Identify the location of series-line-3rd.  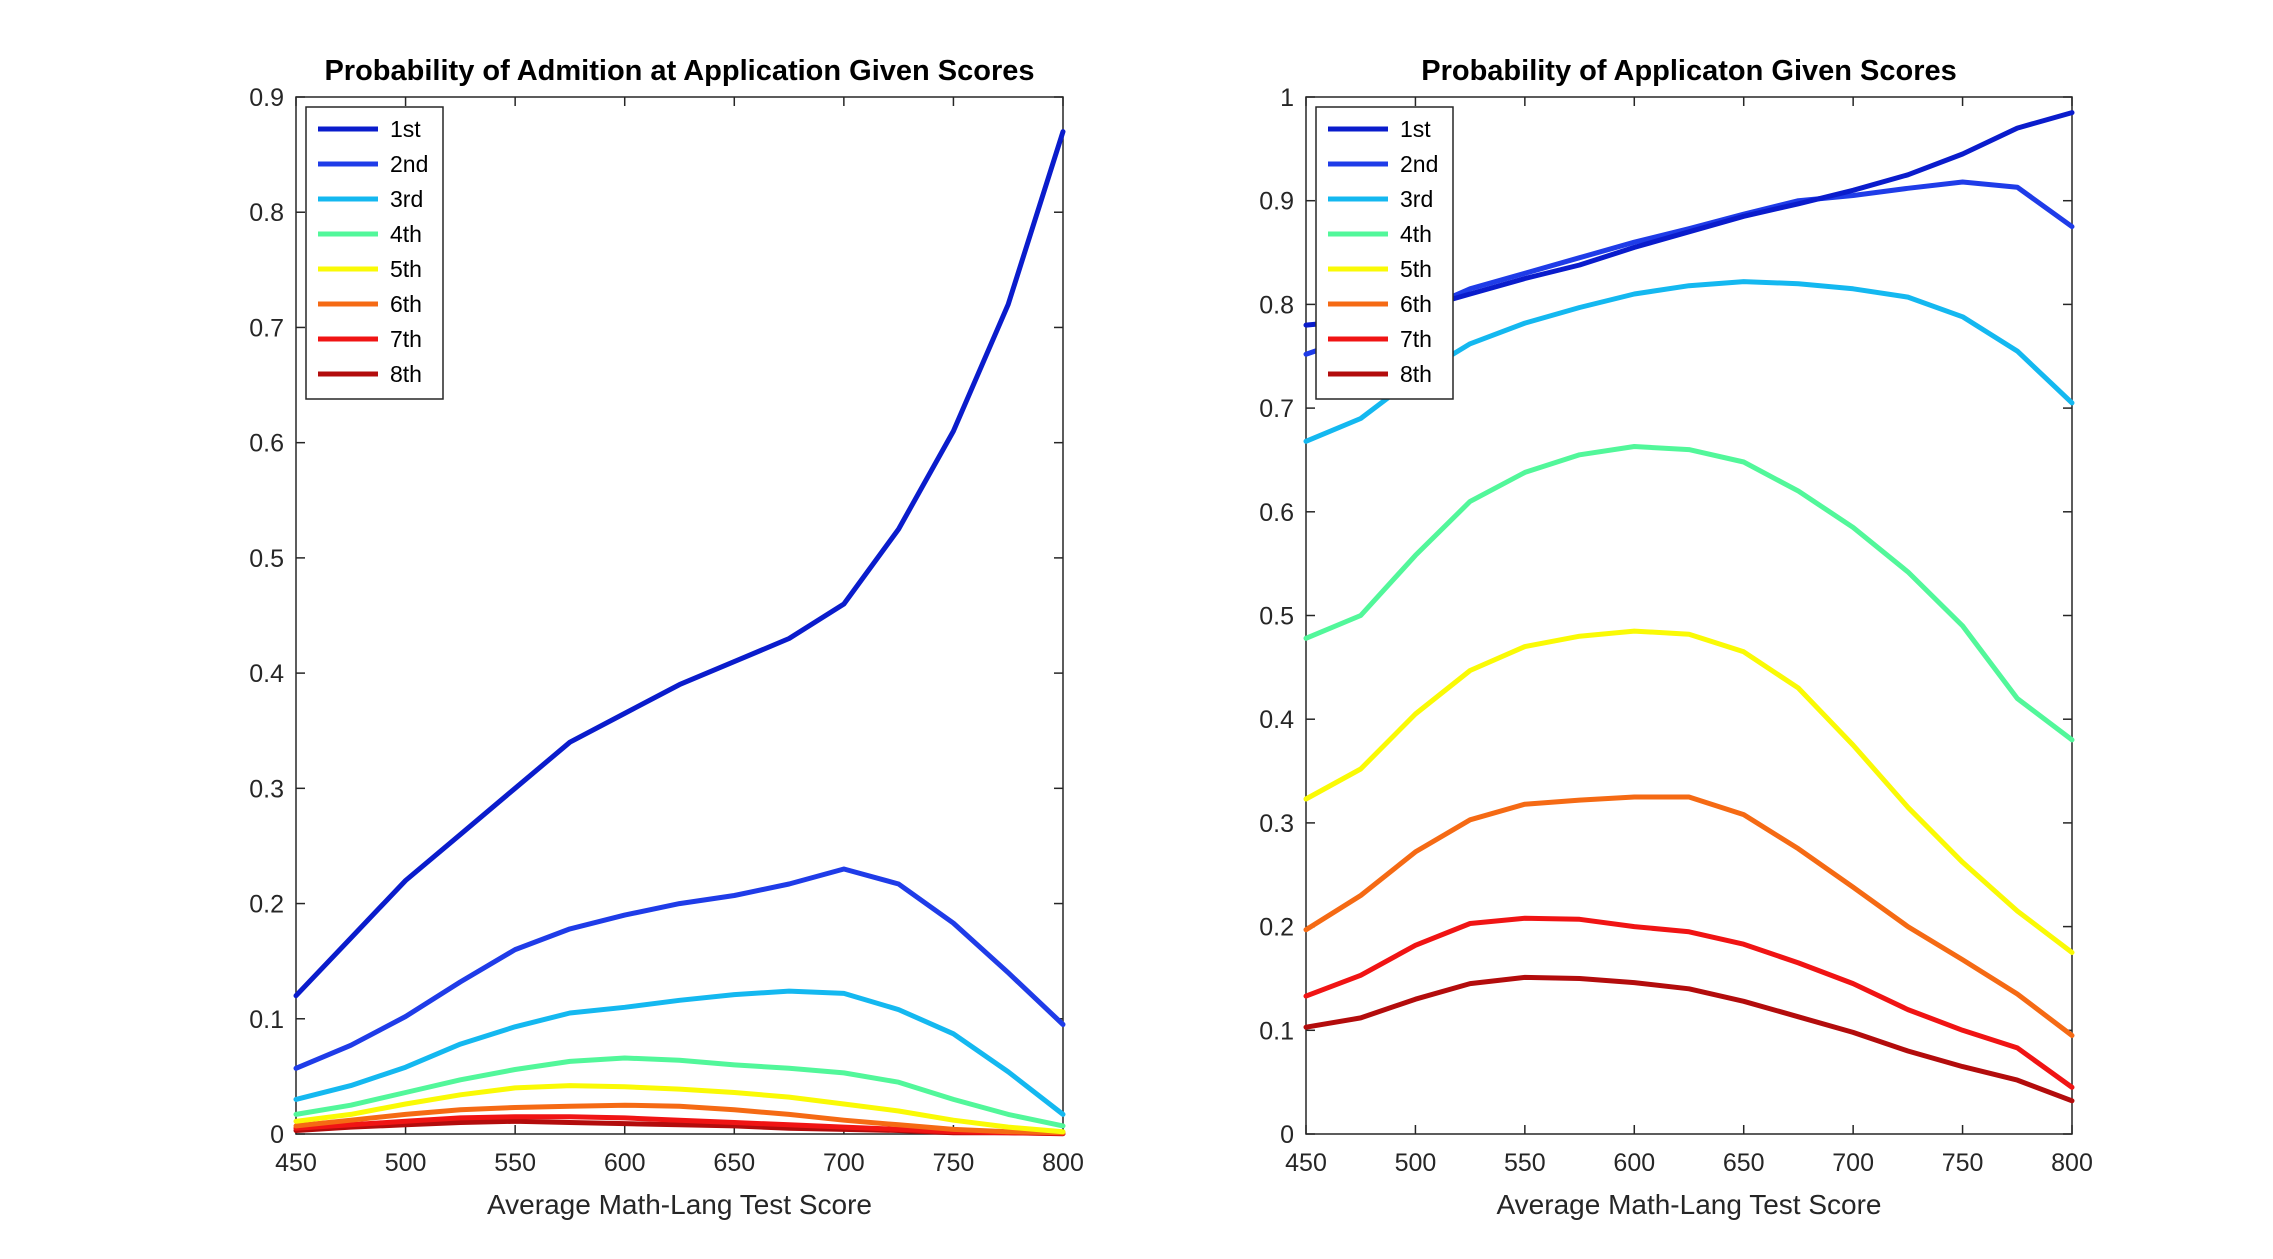
(679, 1052).